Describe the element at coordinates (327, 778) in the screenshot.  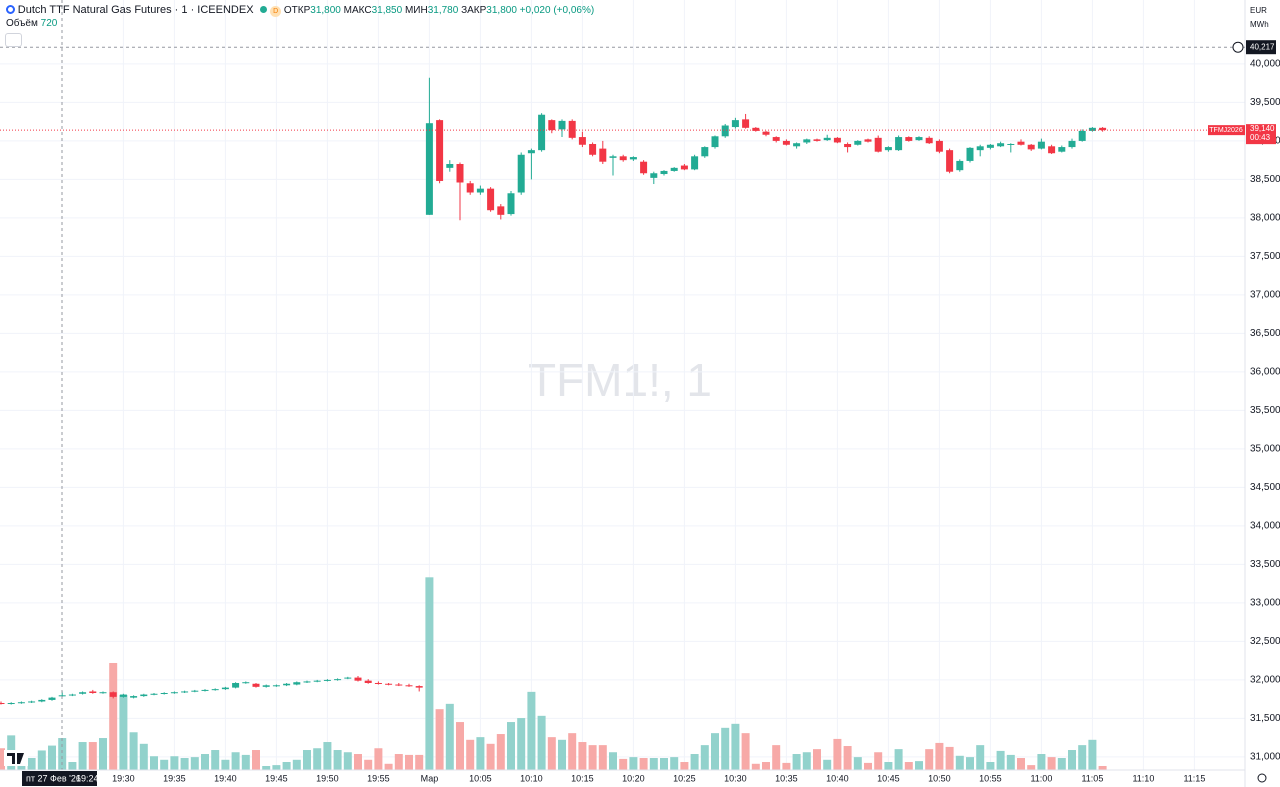
I see `x-tick-label: 19:50` at that location.